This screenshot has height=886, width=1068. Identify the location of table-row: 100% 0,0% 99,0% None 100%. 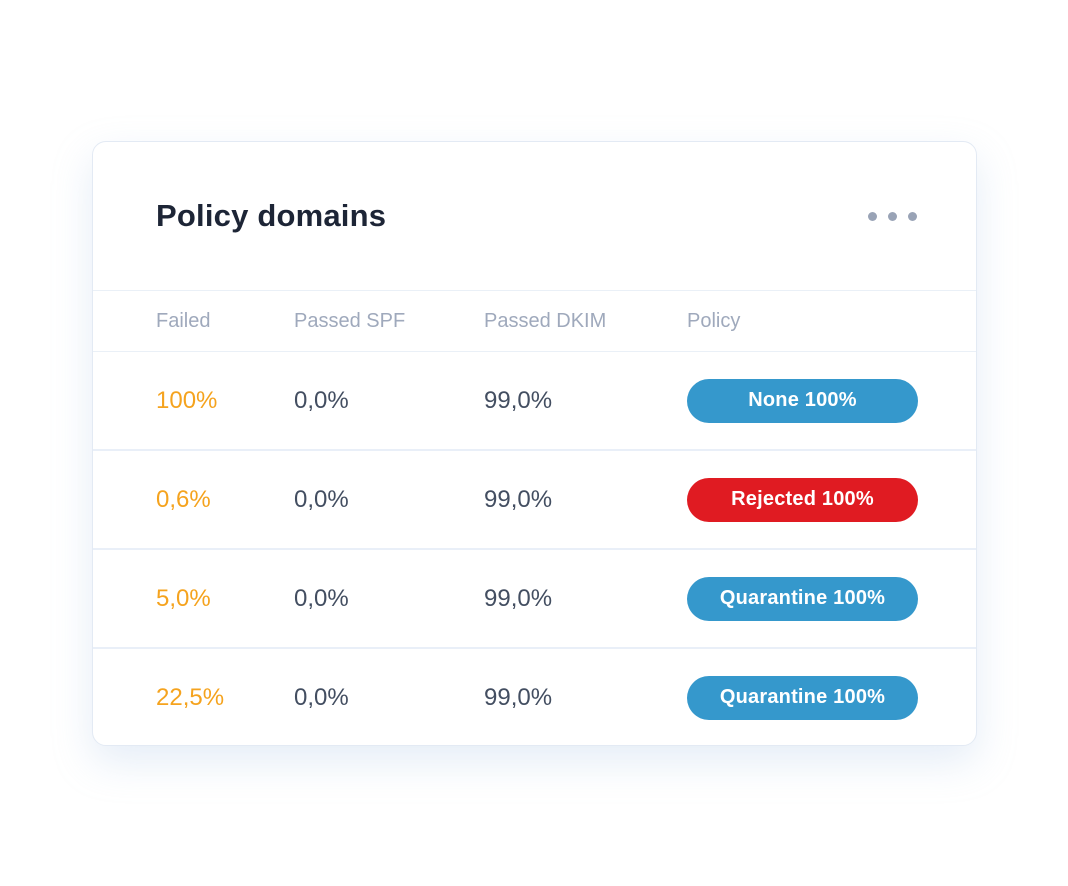
(534, 401).